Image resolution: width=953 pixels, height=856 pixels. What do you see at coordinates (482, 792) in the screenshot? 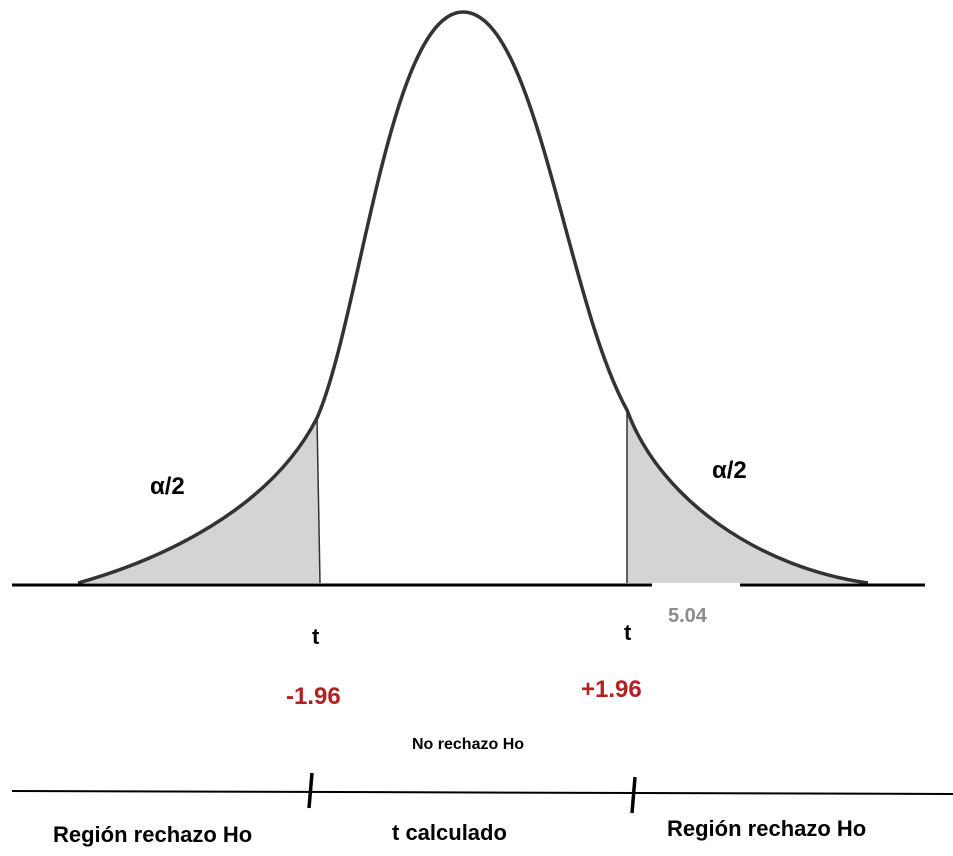
I see `region-line` at bounding box center [482, 792].